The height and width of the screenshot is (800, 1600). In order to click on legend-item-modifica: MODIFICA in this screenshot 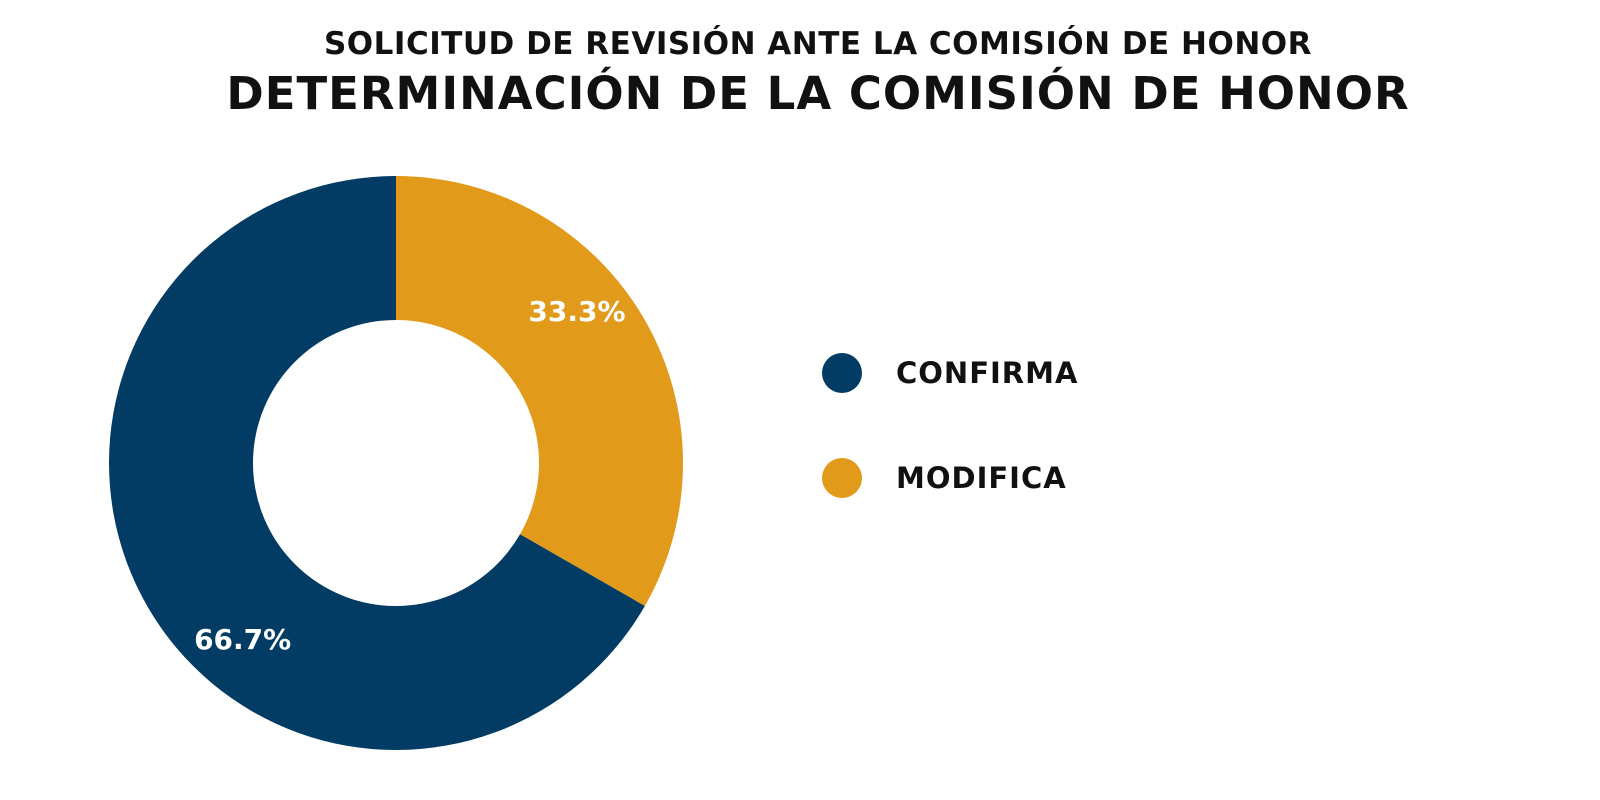, I will do `click(950, 478)`.